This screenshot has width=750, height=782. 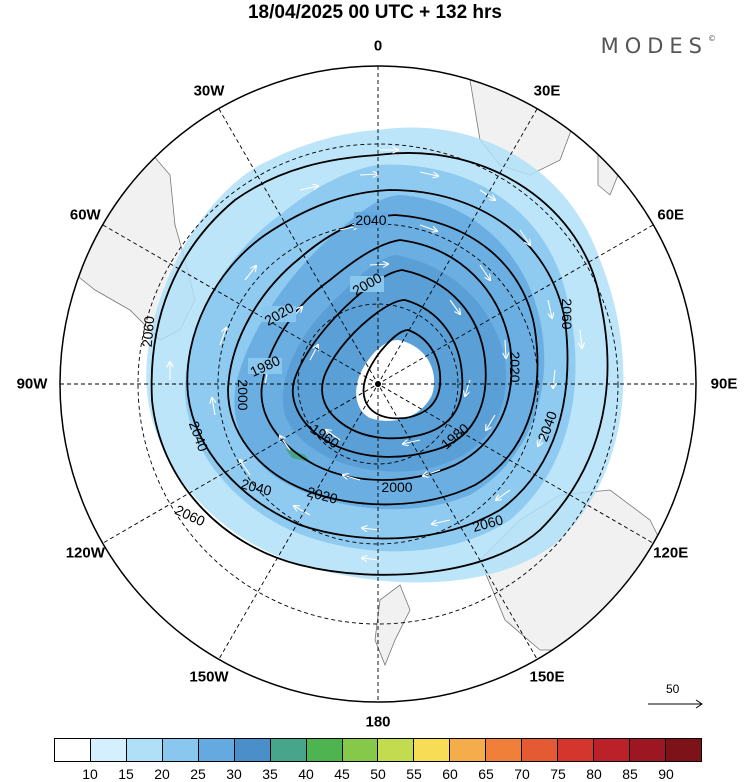 What do you see at coordinates (234, 774) in the screenshot?
I see `colorbar-tick-label: 30` at bounding box center [234, 774].